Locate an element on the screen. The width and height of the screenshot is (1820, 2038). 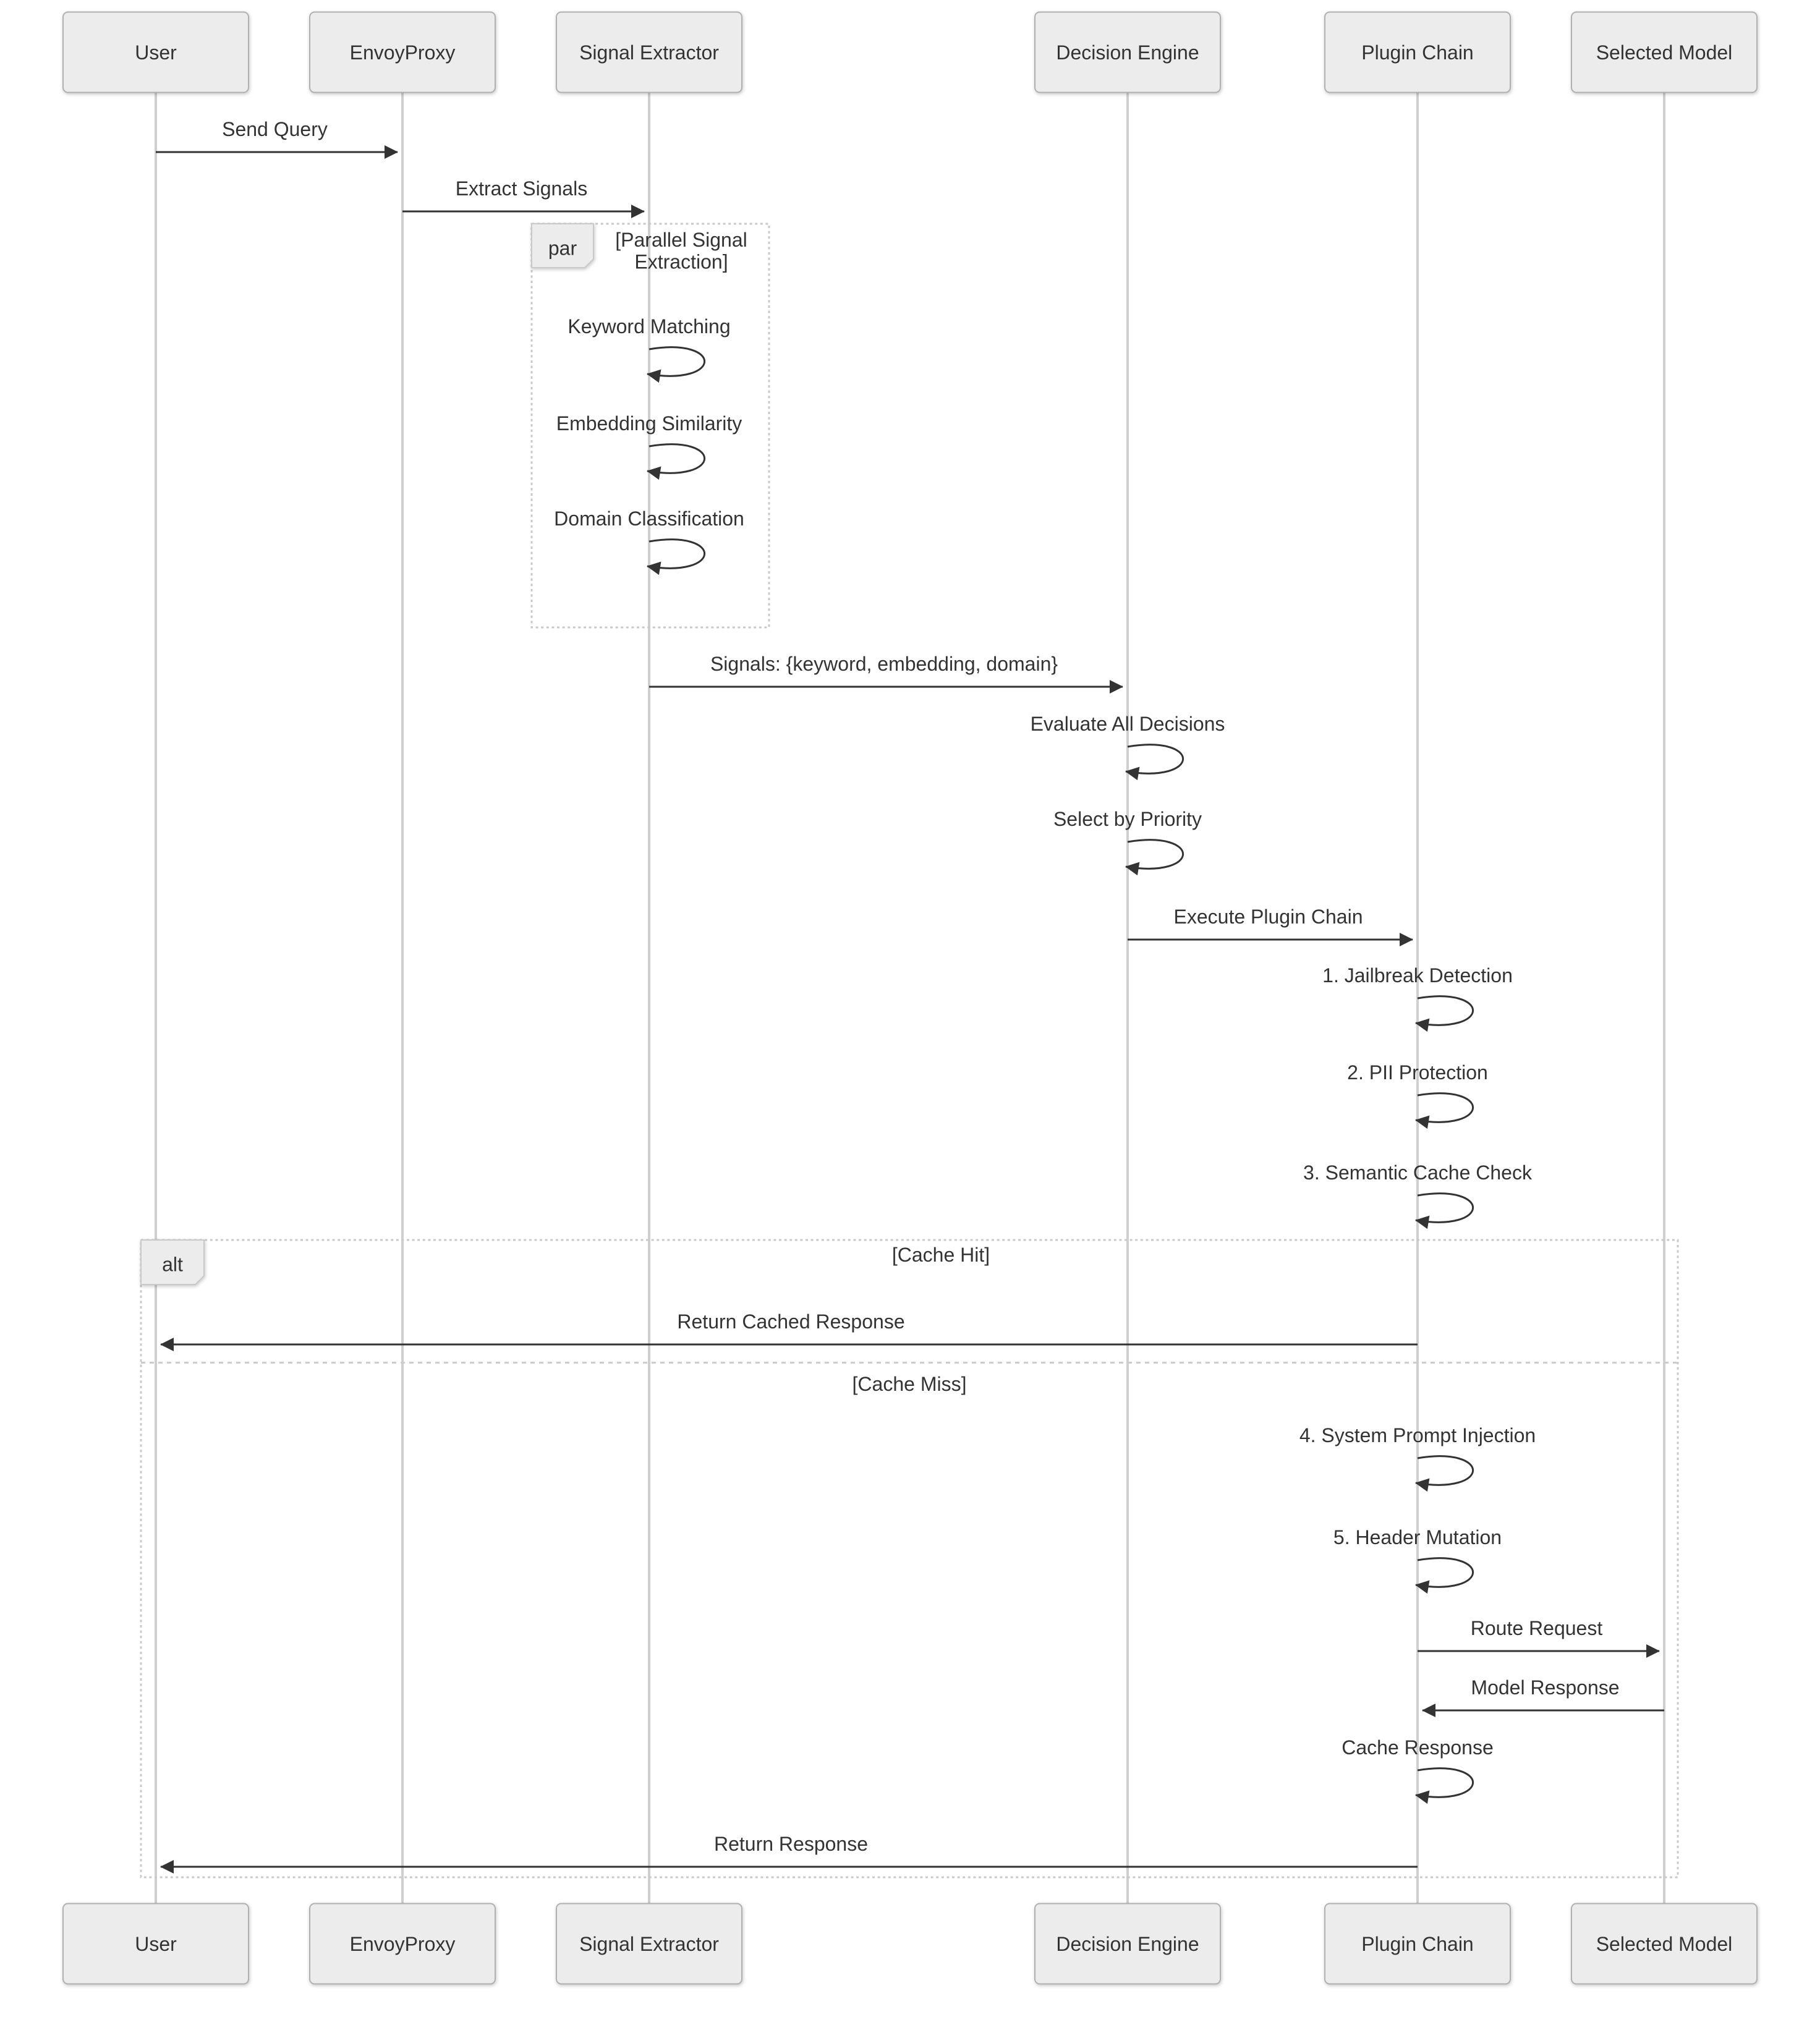
svg-text: alt is located at coordinates (173, 1265).